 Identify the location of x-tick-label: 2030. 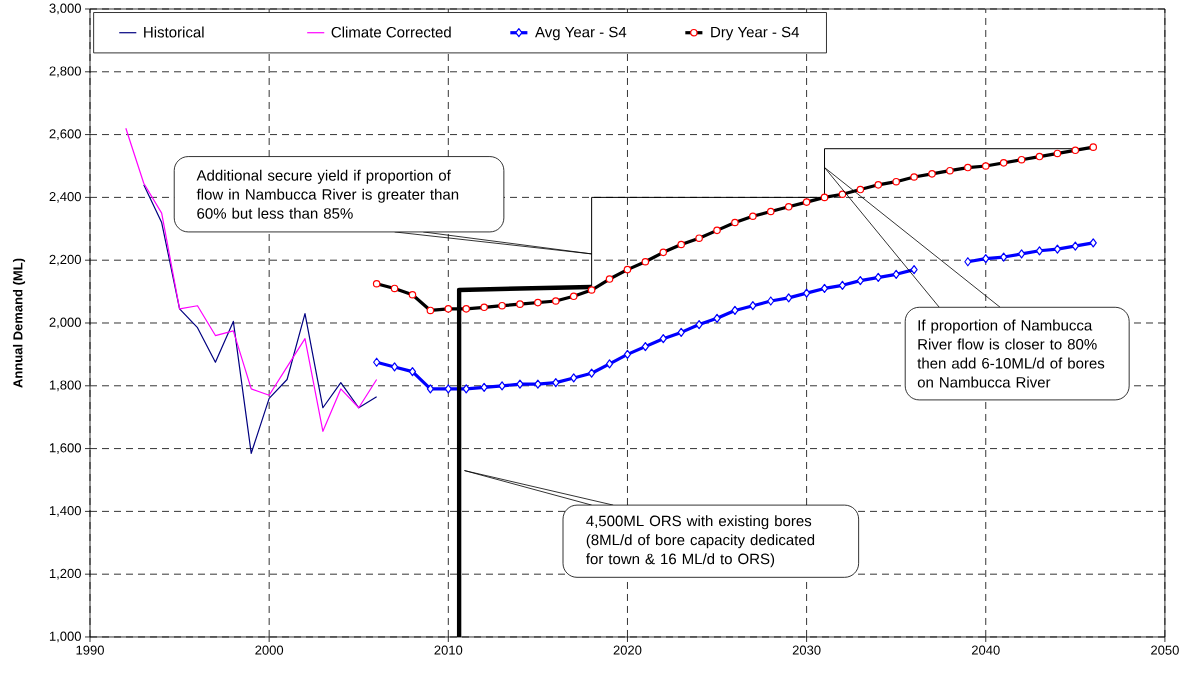
(806, 650).